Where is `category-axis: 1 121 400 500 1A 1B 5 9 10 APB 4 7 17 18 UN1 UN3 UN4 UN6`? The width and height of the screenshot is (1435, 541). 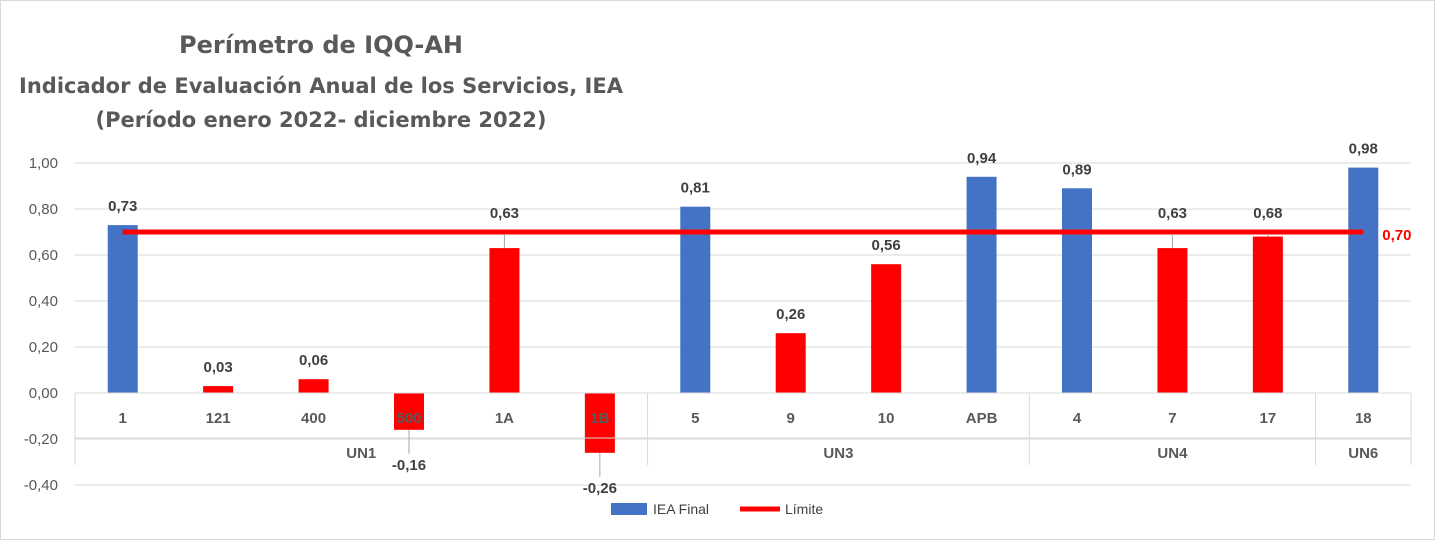
category-axis: 1 121 400 500 1A 1B 5 9 10 APB 4 7 17 18 UN1 UN3 UN4 UN6 is located at coordinates (743, 428).